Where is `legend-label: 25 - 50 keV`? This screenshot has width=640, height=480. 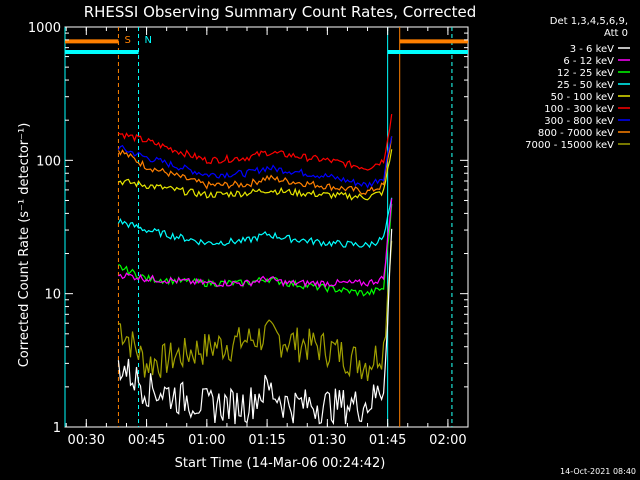 legend-label: 25 - 50 keV is located at coordinates (585, 85).